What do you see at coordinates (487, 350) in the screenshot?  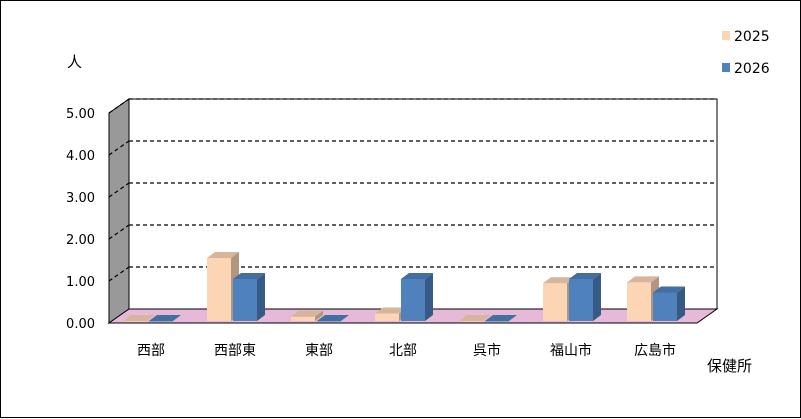 I see `x-category-label: 呉市` at bounding box center [487, 350].